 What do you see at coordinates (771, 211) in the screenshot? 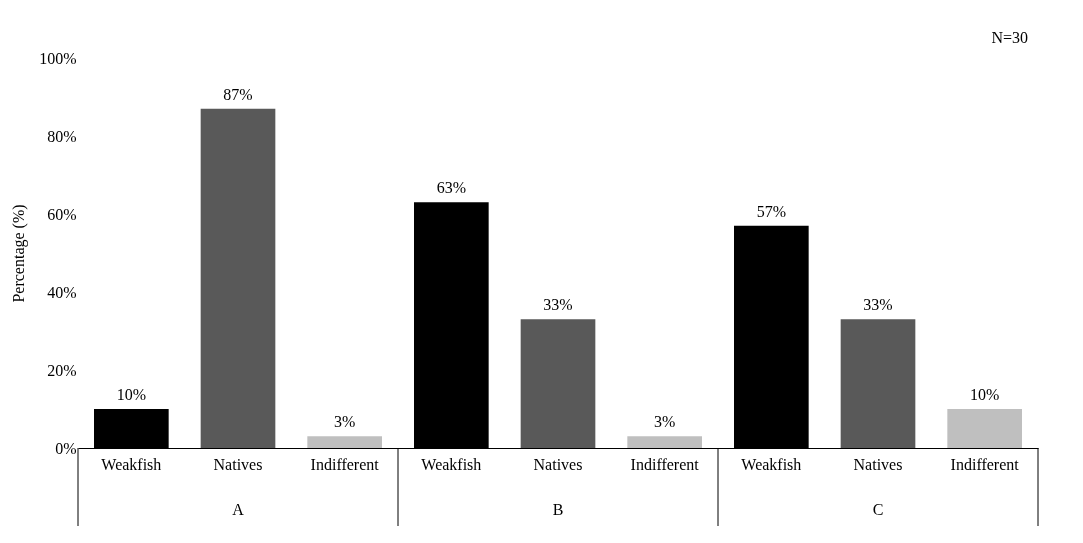
I see `data-label: 57%` at bounding box center [771, 211].